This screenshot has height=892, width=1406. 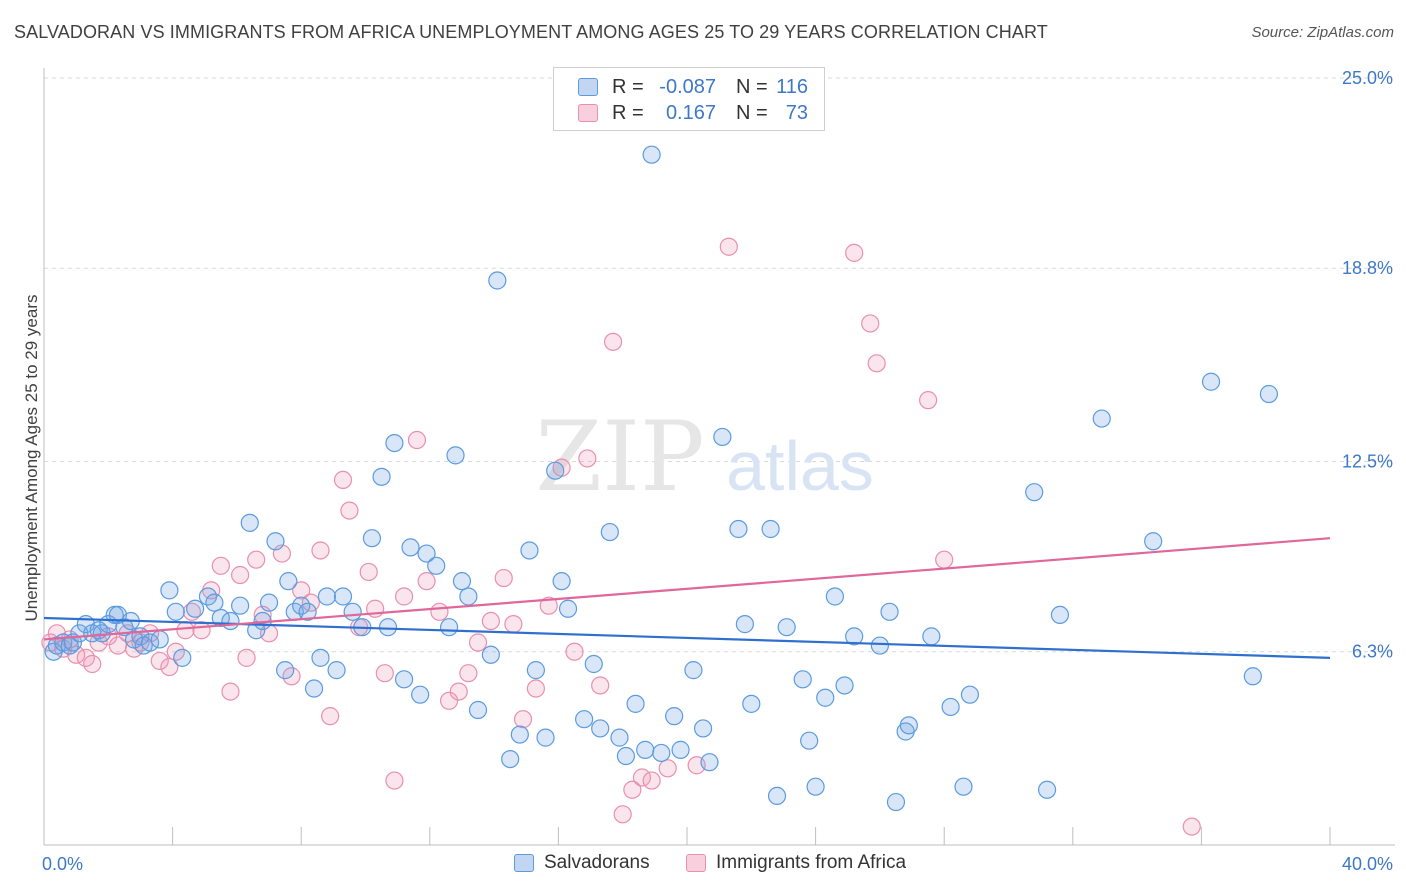 What do you see at coordinates (811, 862) in the screenshot?
I see `legend-label: Immigrants from Africa` at bounding box center [811, 862].